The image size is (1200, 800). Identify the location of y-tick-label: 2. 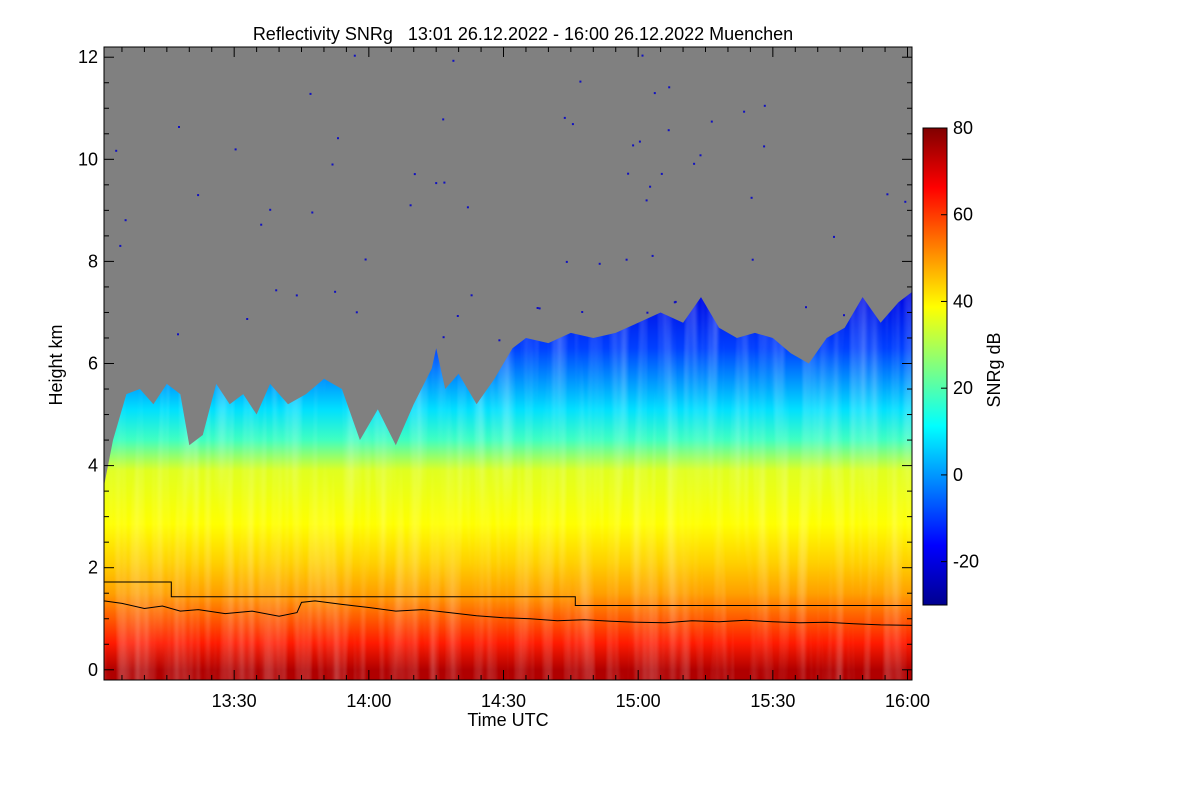
(93, 568).